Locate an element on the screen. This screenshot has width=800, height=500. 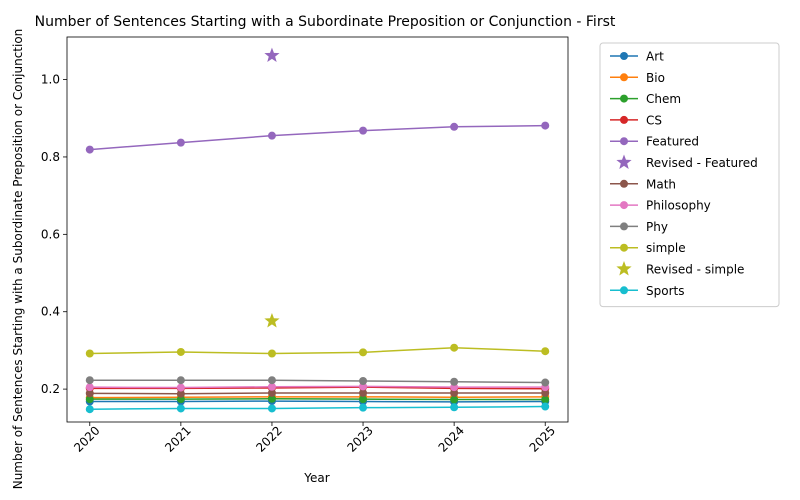
legend-item: Featured is located at coordinates (654, 142).